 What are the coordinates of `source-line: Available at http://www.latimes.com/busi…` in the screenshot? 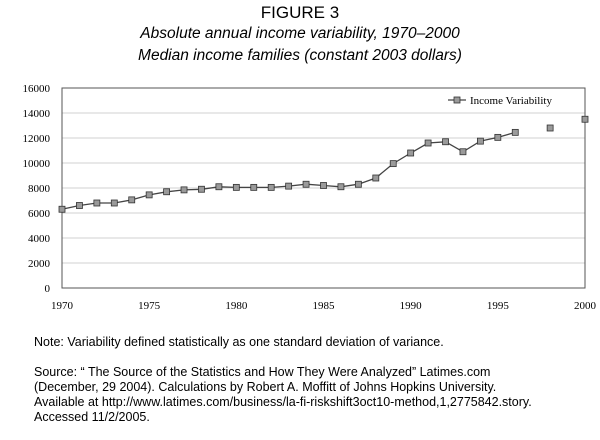 It's located at (283, 402).